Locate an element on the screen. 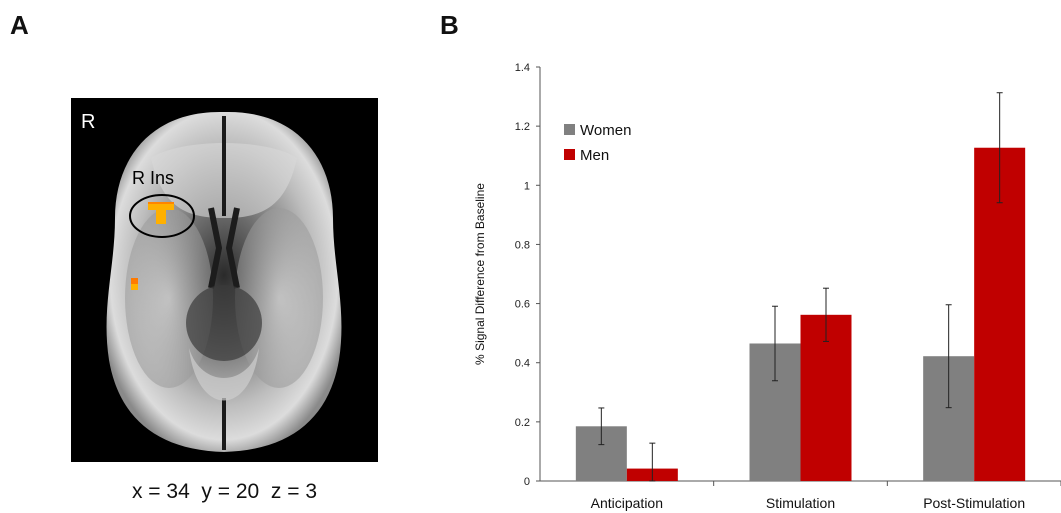 This screenshot has height=513, width=1061. activation-cluster-small is located at coordinates (134, 281).